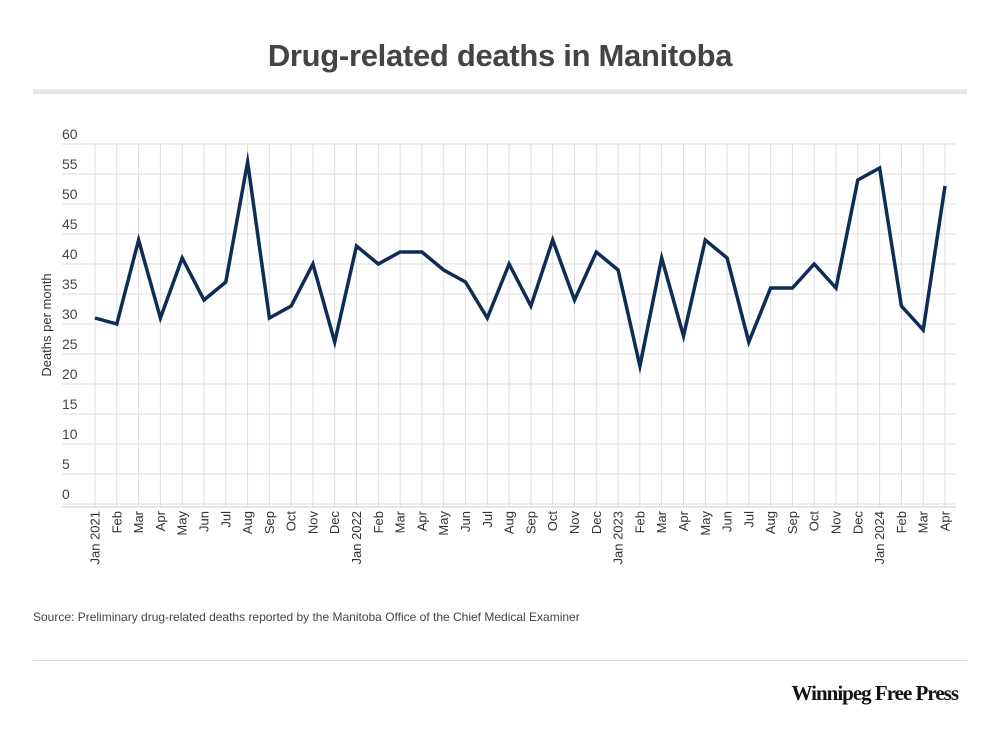 The width and height of the screenshot is (1000, 730). What do you see at coordinates (46, 324) in the screenshot?
I see `y-axis-label: Deaths per month` at bounding box center [46, 324].